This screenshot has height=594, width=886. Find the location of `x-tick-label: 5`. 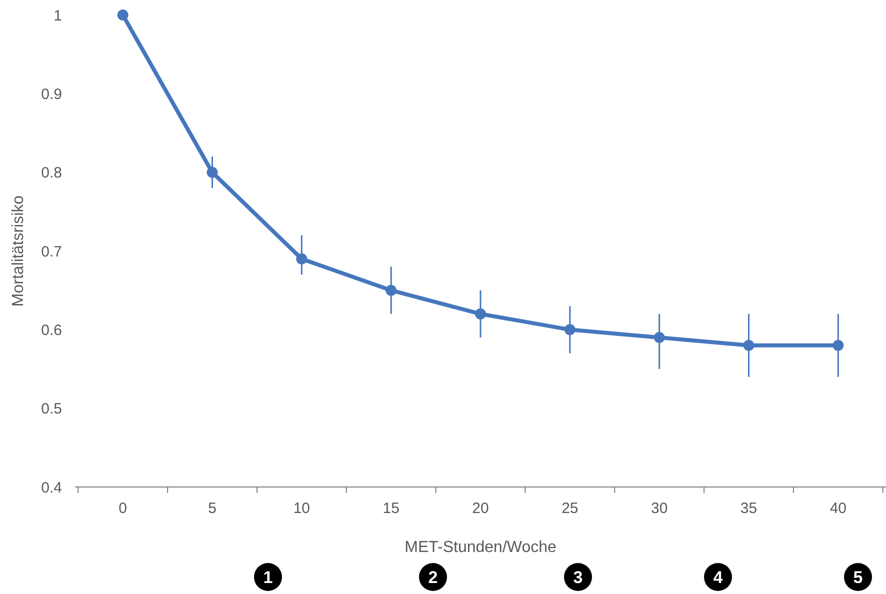

x-tick-label: 5 is located at coordinates (212, 508).